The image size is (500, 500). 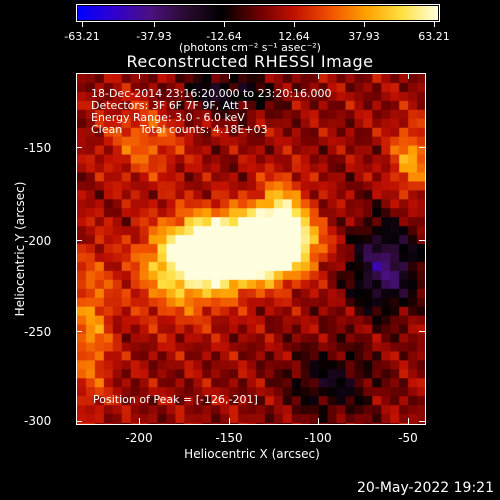 I want to click on colorbar-units-label: (photons cm⁻² s⁻¹ asec⁻²), so click(x=250, y=47).